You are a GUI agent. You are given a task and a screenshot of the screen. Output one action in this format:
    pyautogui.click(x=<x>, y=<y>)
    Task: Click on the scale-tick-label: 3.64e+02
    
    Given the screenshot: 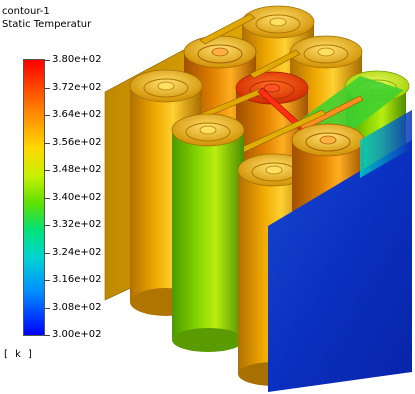 What is the action you would take?
    pyautogui.click(x=77, y=114)
    